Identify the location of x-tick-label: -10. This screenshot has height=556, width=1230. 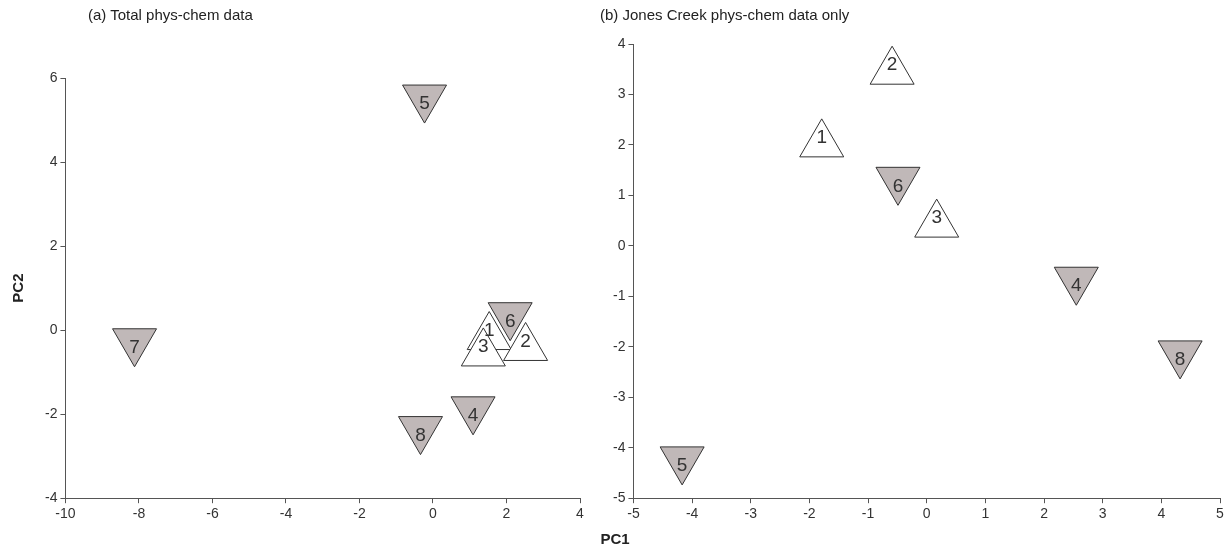
(65, 513).